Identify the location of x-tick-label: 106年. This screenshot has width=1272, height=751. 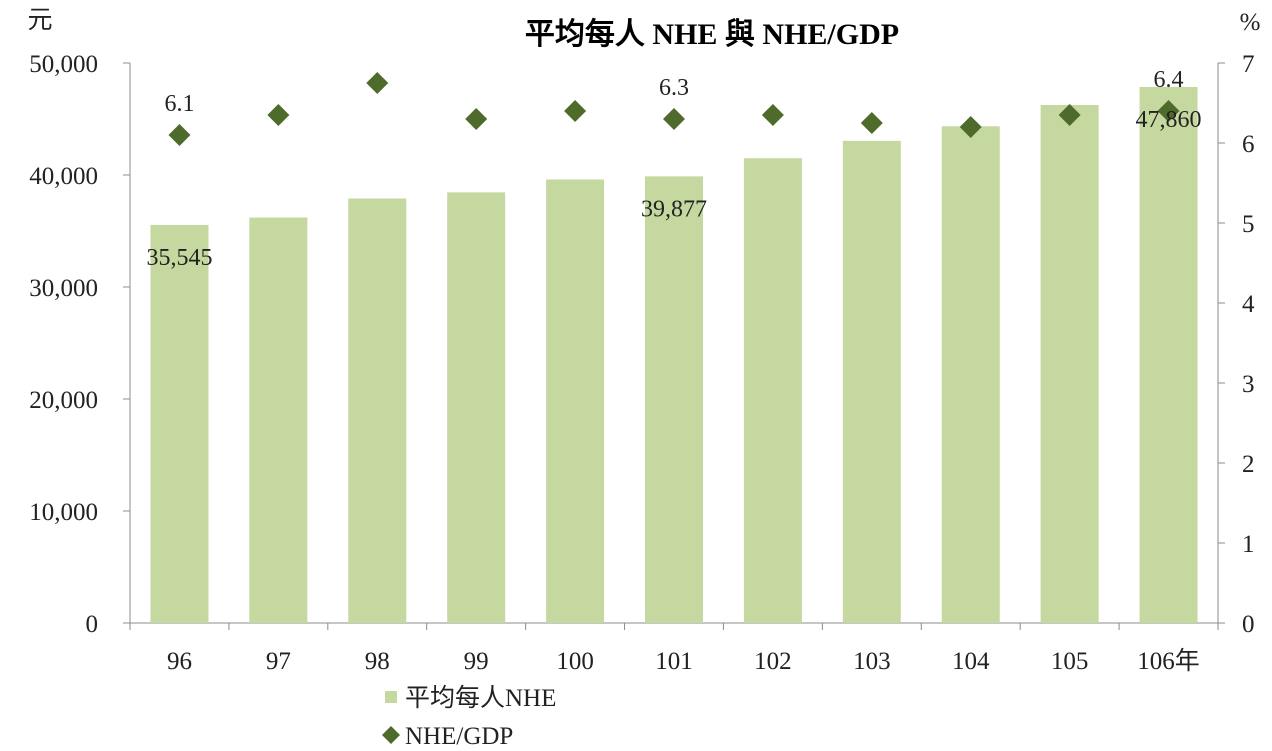
(1168, 661).